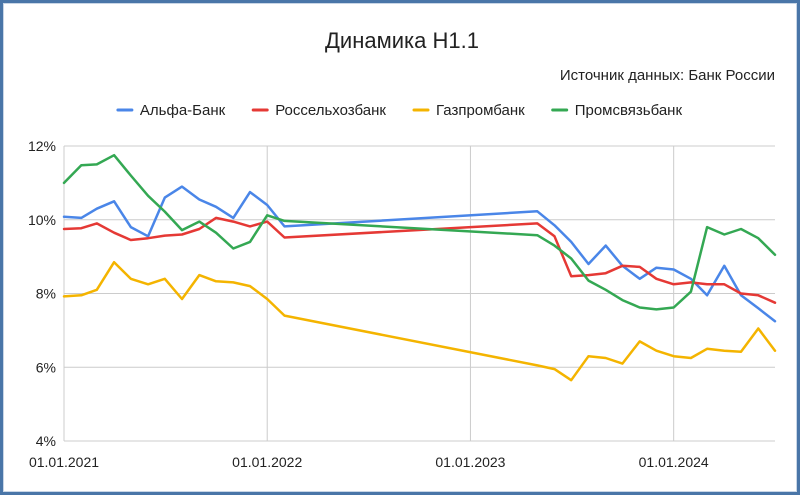 This screenshot has width=800, height=495. What do you see at coordinates (183, 110) in the screenshot?
I see `legend-label: Альфа-Банк` at bounding box center [183, 110].